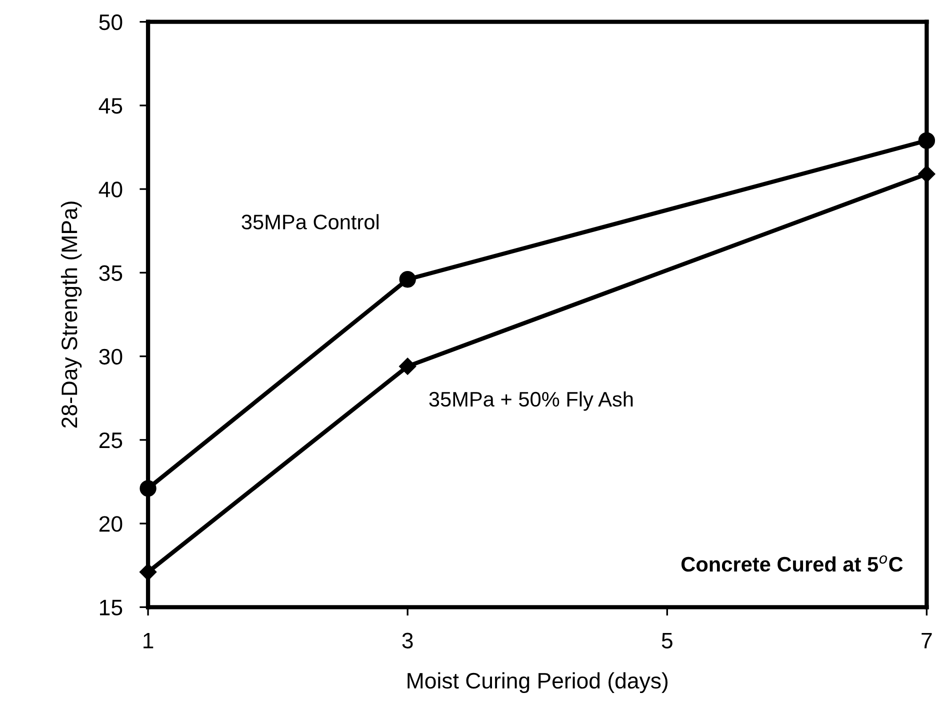 The height and width of the screenshot is (728, 937). Describe the element at coordinates (110, 106) in the screenshot. I see `y-tick-label: 45` at that location.